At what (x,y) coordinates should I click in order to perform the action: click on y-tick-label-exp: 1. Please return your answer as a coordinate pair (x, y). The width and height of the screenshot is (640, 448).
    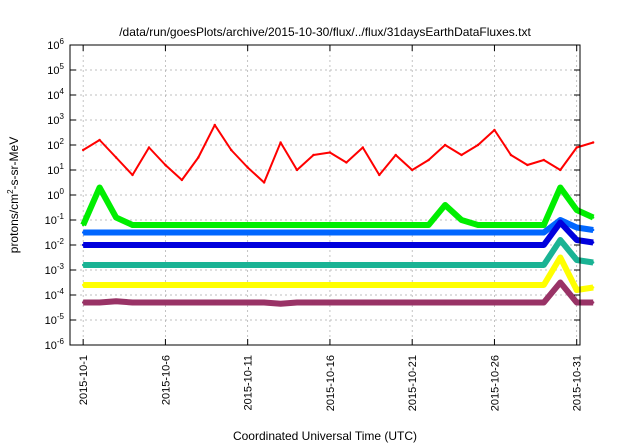
    Looking at the image, I should click on (62, 166).